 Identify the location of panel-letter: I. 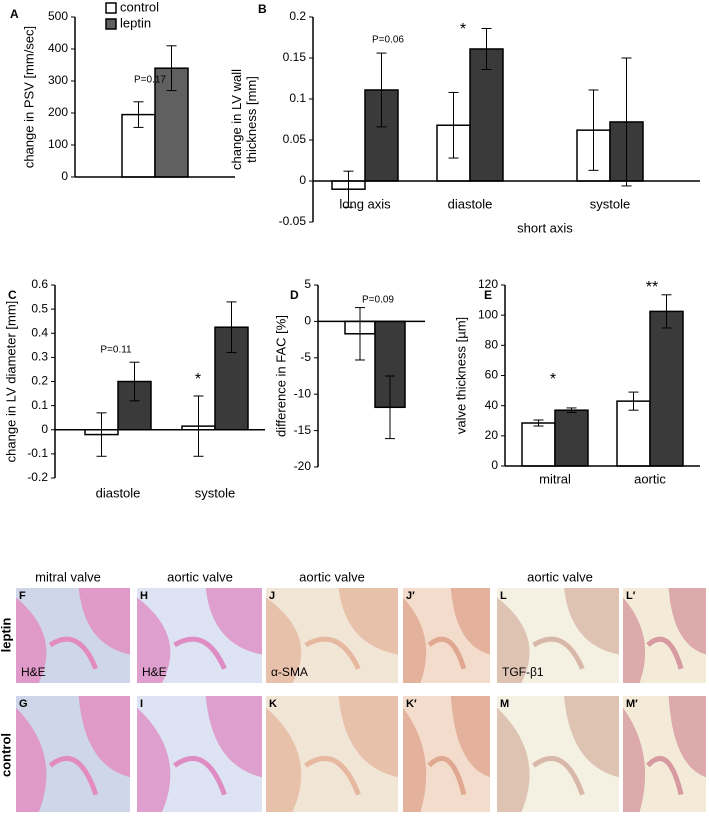
(141, 704).